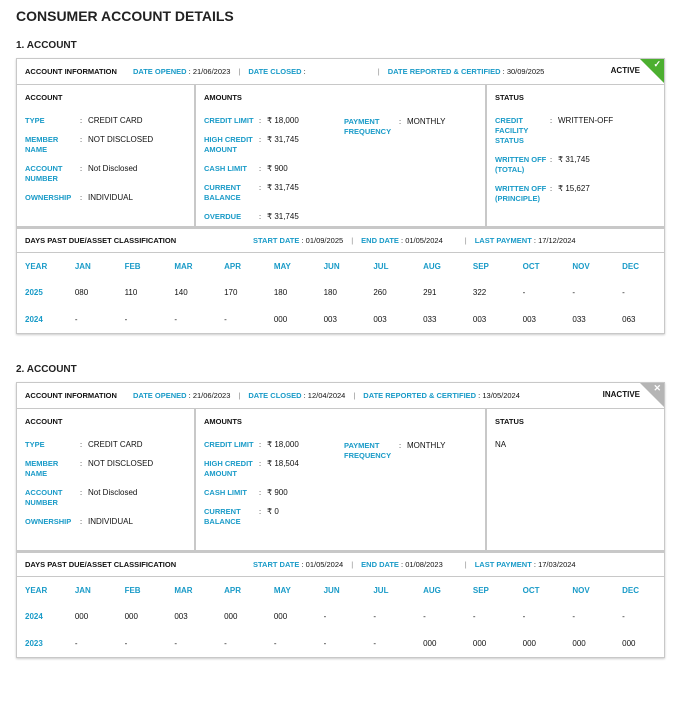 The image size is (677, 701). What do you see at coordinates (525, 71) in the screenshot?
I see `date-reported: 30/09/2025` at bounding box center [525, 71].